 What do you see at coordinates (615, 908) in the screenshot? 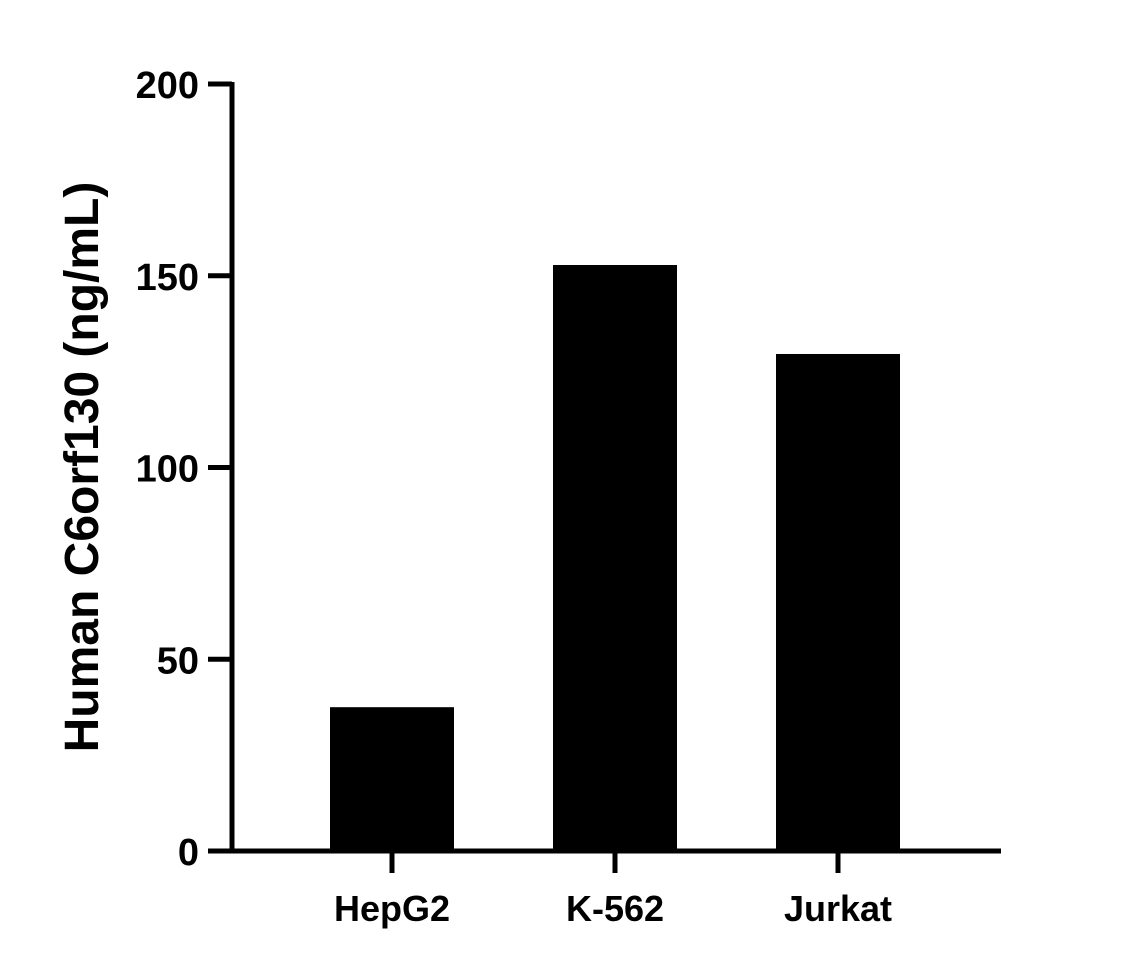
I see `x-tick-label: K-562` at bounding box center [615, 908].